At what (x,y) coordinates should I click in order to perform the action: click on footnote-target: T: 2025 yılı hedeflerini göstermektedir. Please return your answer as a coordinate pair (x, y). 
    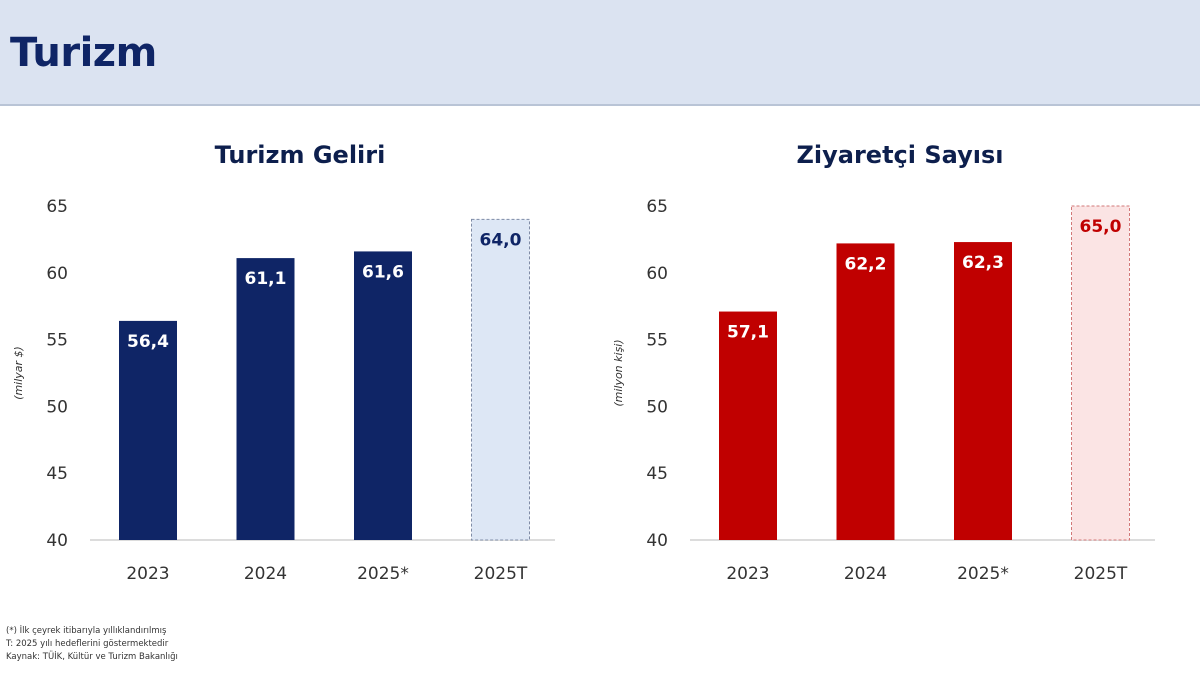
    Looking at the image, I should click on (87, 644).